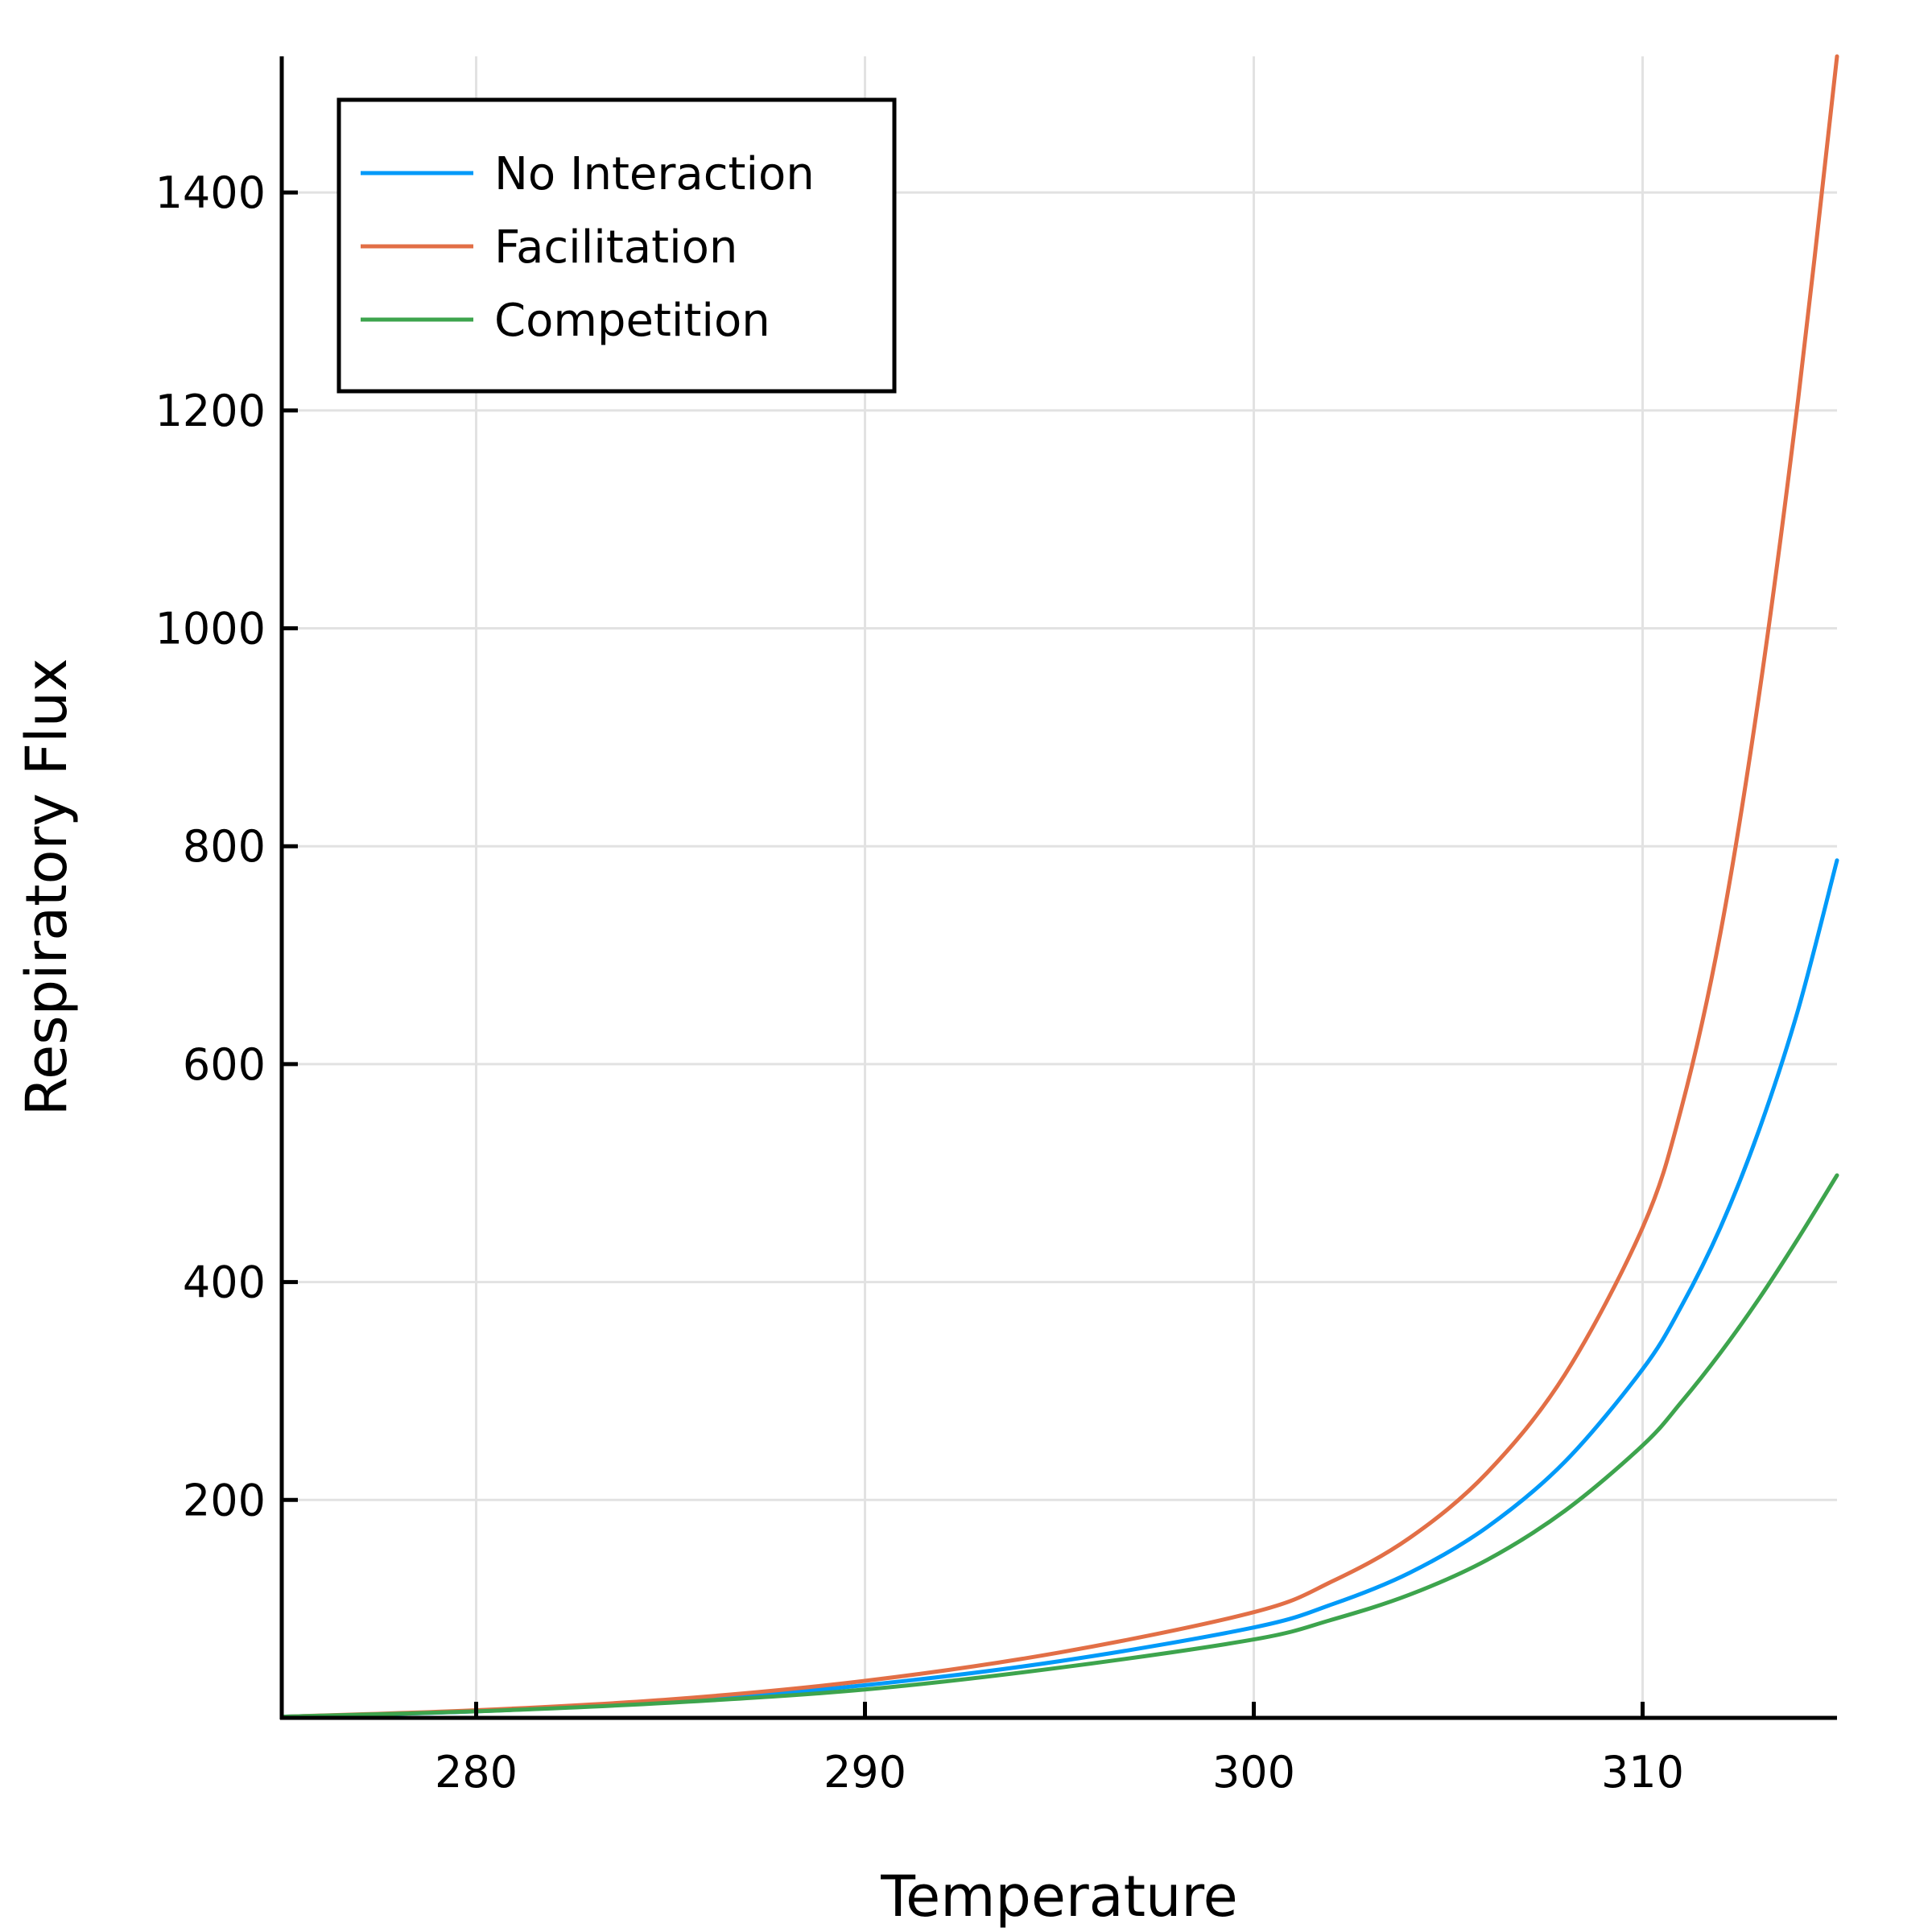 Image resolution: width=1932 pixels, height=1932 pixels. I want to click on y-tick-label: 400, so click(224, 1282).